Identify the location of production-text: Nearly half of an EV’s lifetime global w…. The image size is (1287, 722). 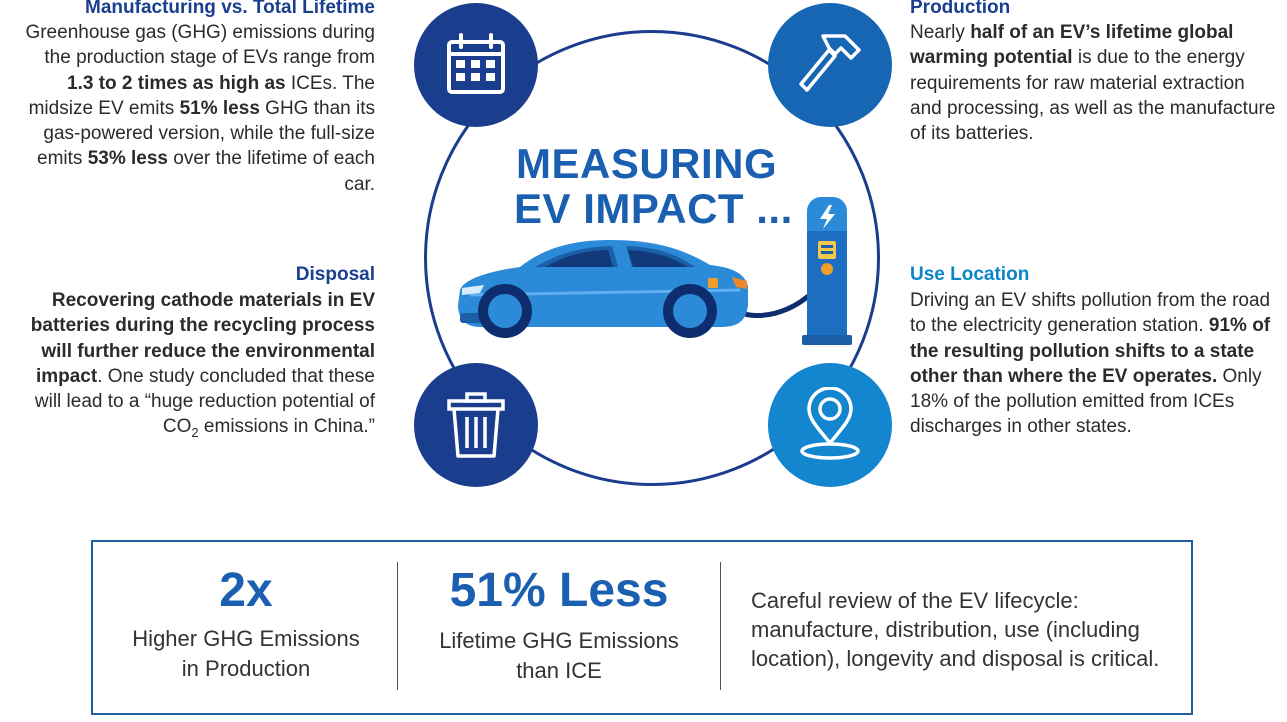
(1093, 83).